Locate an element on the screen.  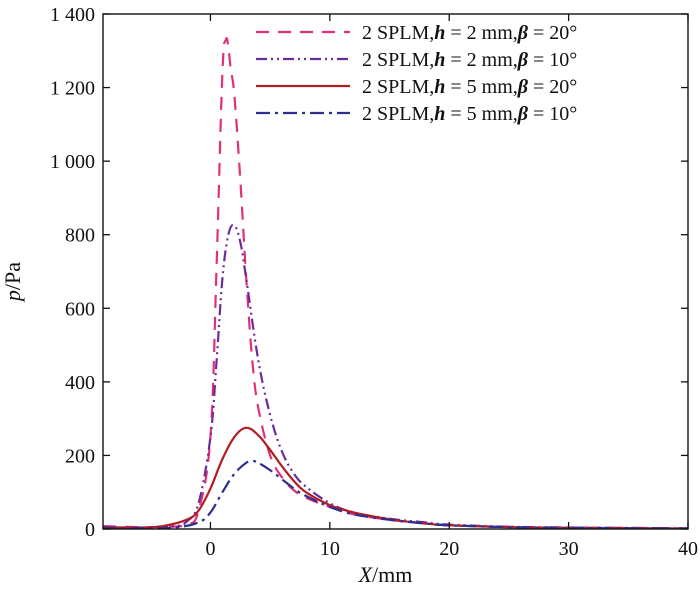
y-axis-title: p/Pa is located at coordinates (12, 282).